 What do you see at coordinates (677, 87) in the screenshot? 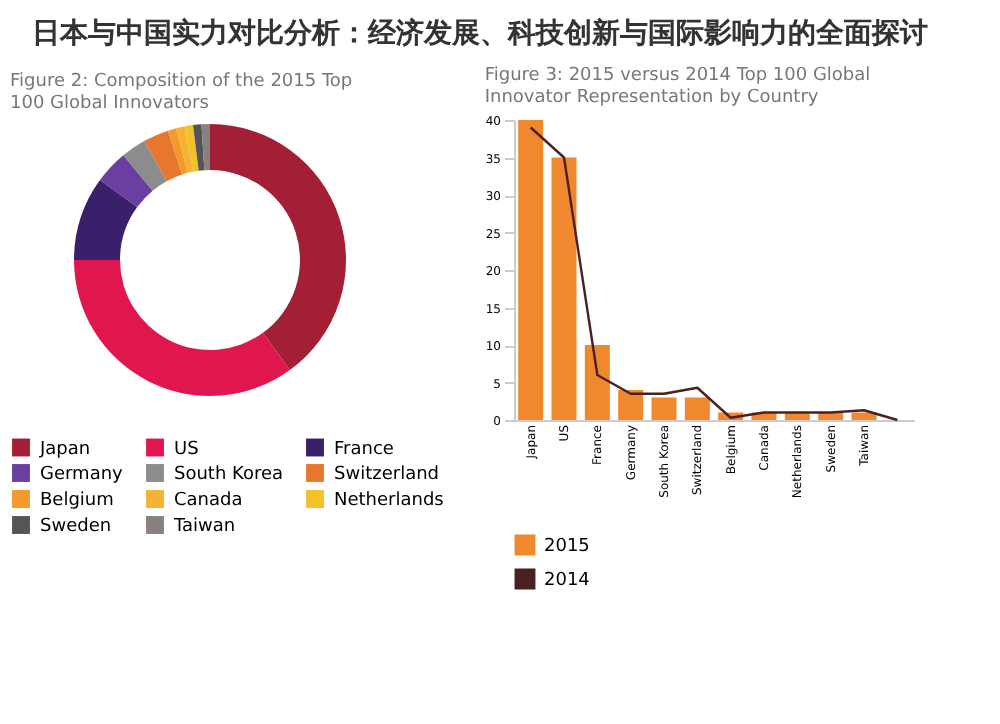
I see `chart-title: Figure 3: 2015 versus 2014 Top 100 Global Innovator Representation by Country` at bounding box center [677, 87].